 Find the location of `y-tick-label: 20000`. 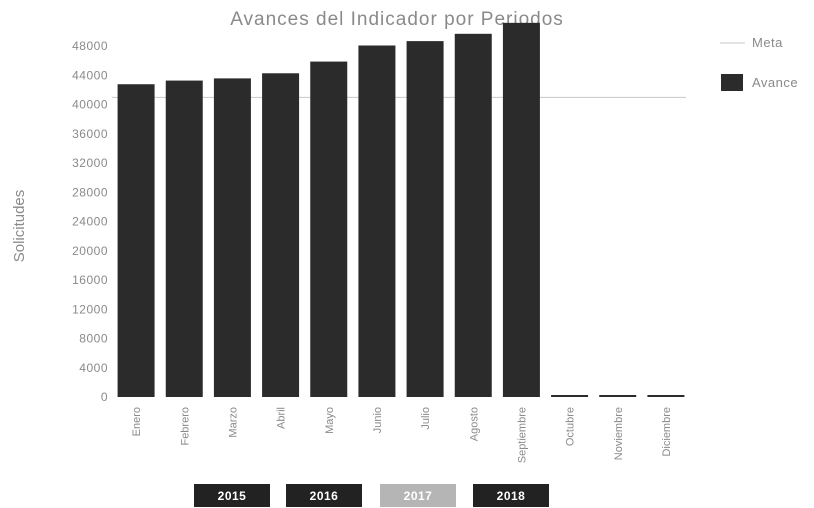

y-tick-label: 20000 is located at coordinates (90, 251).